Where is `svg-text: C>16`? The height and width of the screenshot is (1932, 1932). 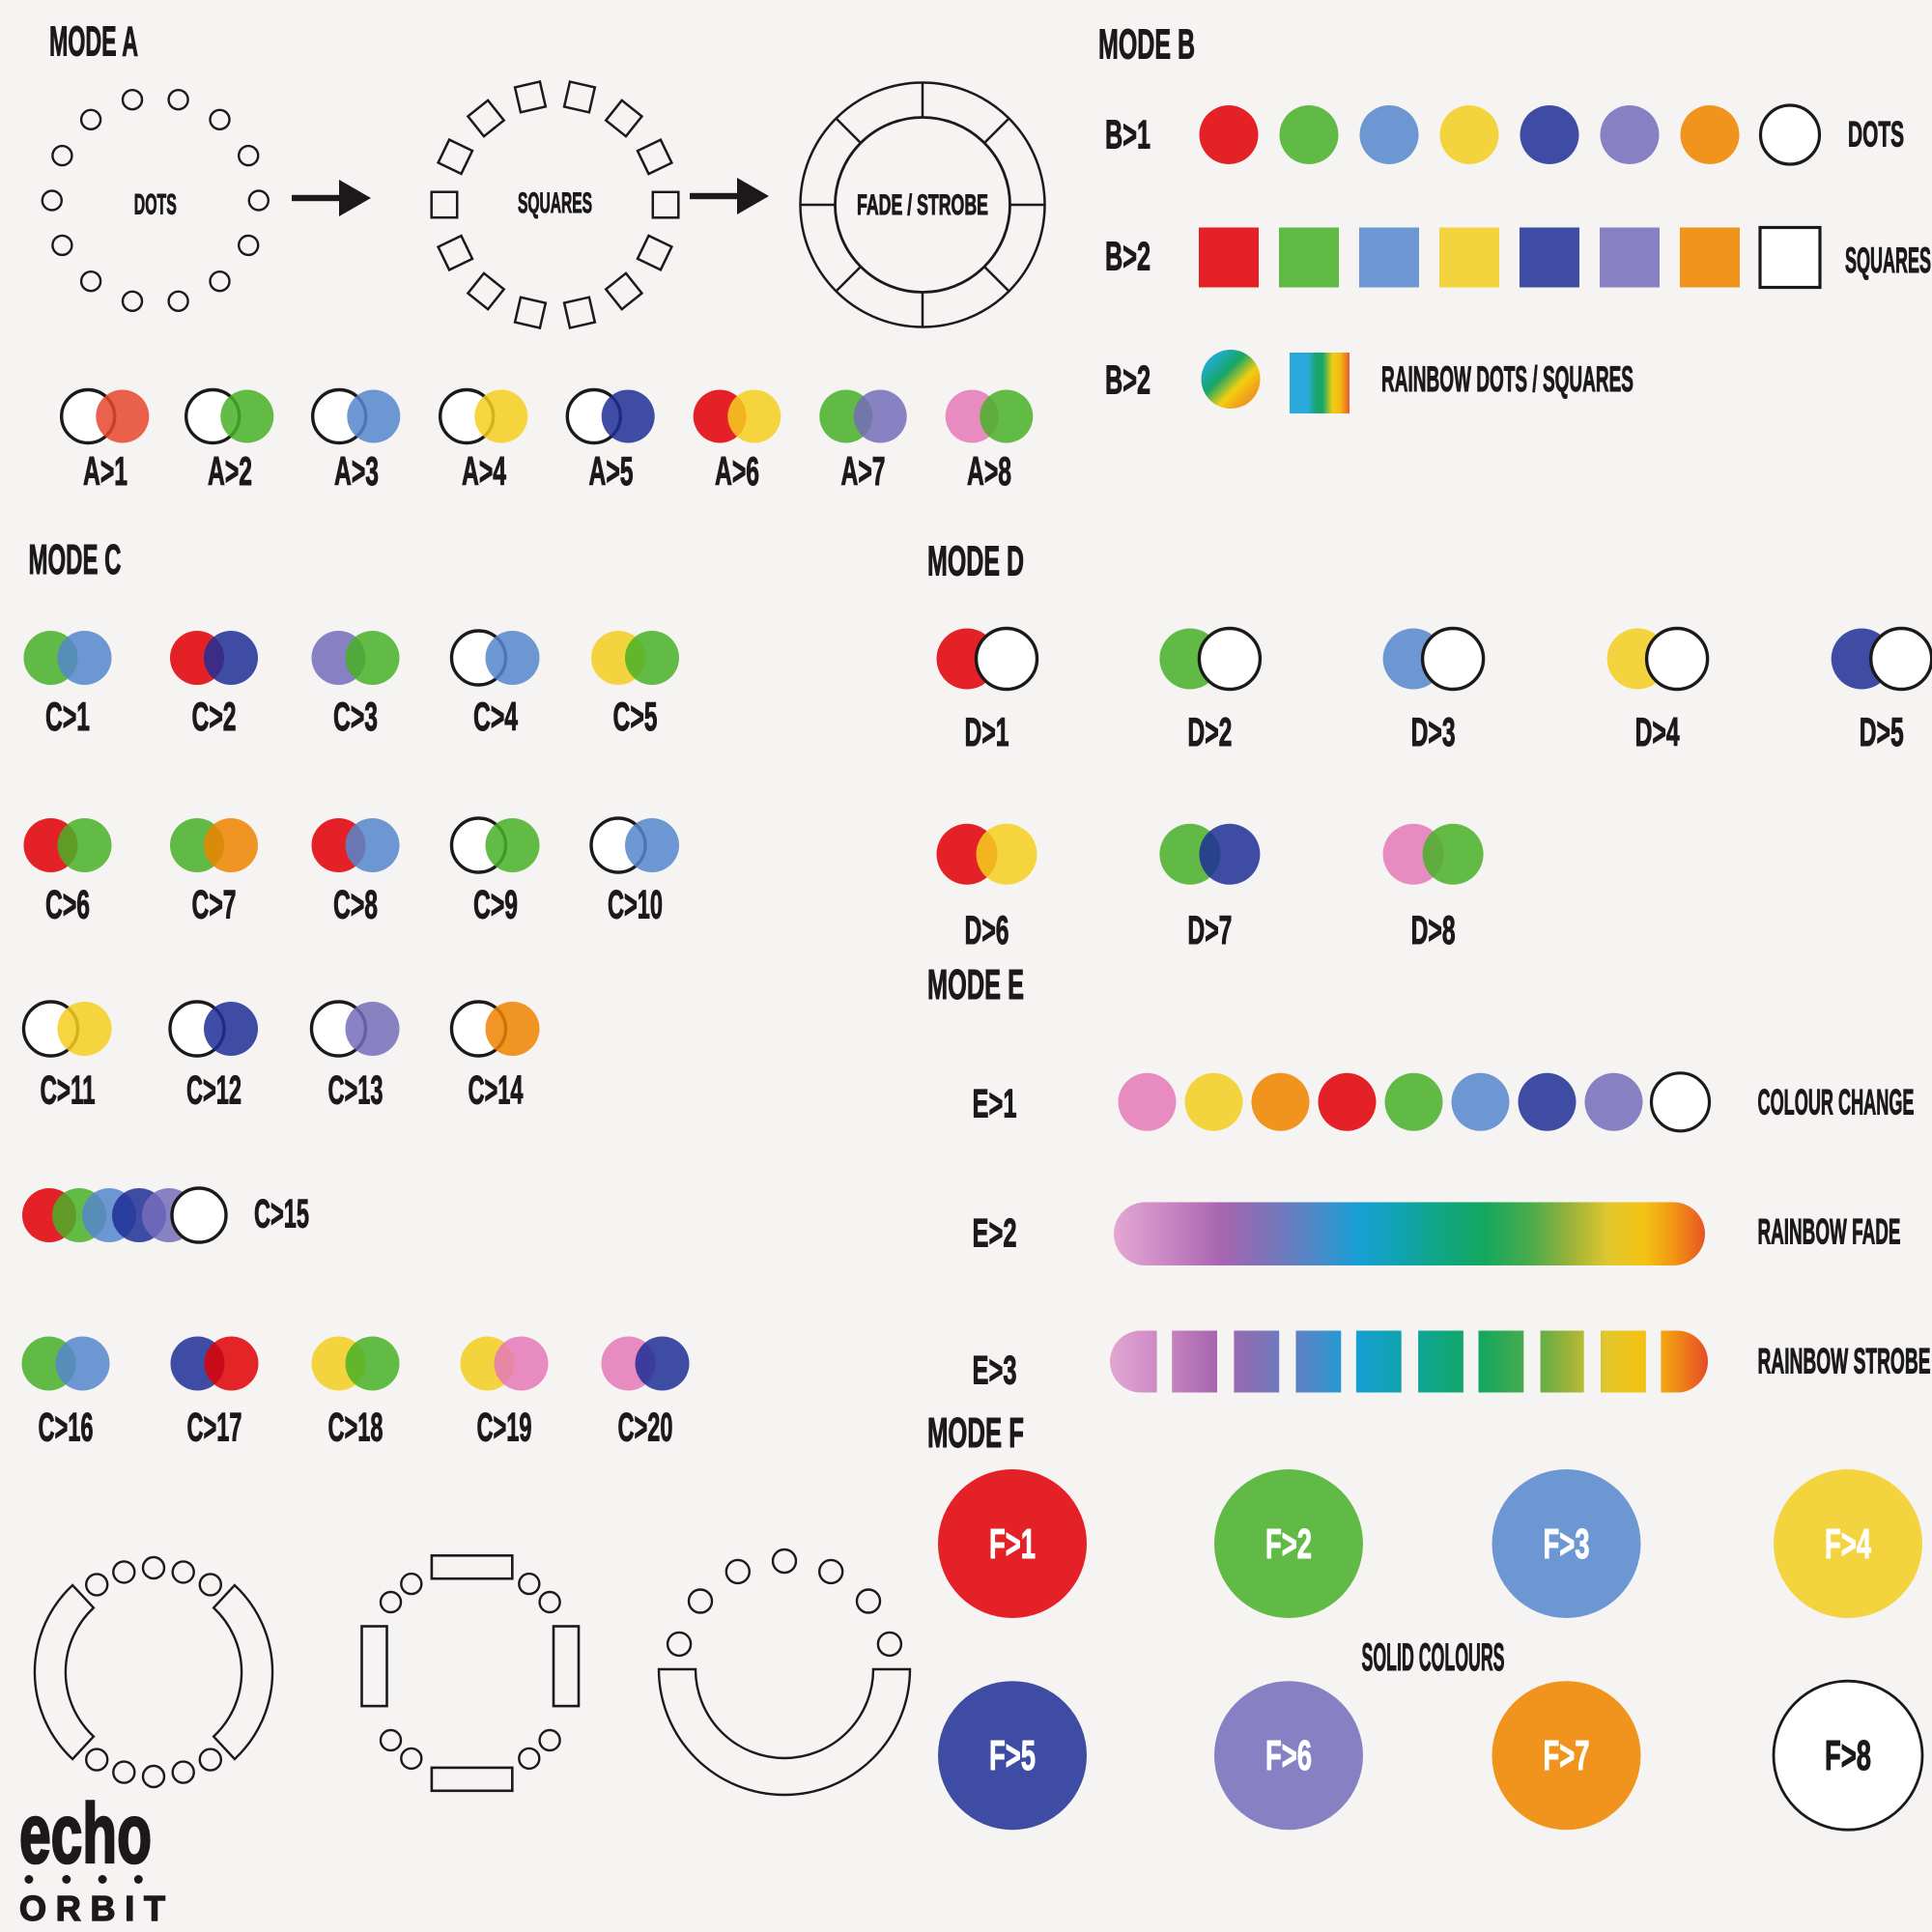
svg-text: C>16 is located at coordinates (66, 1427).